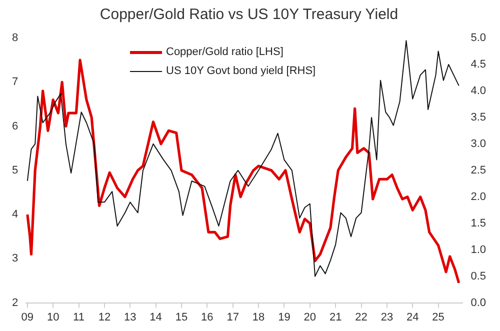 This screenshot has height=331, width=500. I want to click on x-tick-label: 11, so click(78, 317).